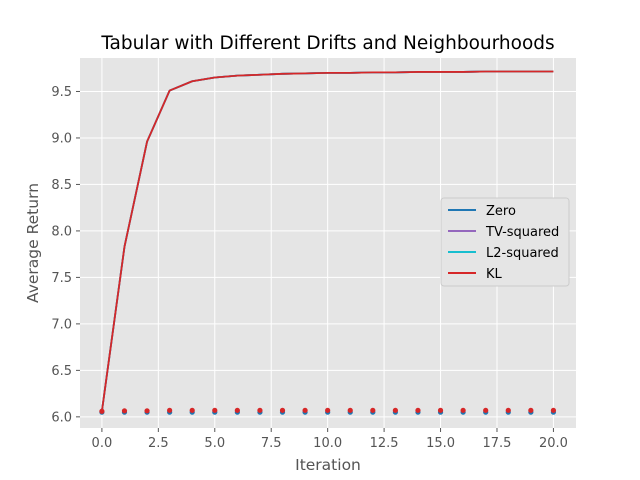  What do you see at coordinates (501, 211) in the screenshot?
I see `legend-label-zero: Zero` at bounding box center [501, 211].